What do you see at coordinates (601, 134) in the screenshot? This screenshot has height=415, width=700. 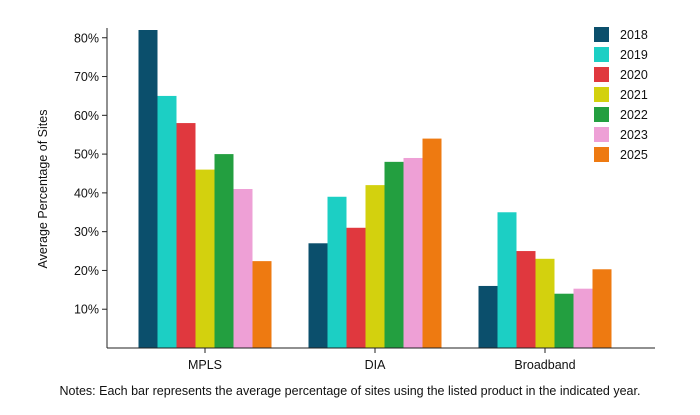 I see `legend-swatch-2023` at bounding box center [601, 134].